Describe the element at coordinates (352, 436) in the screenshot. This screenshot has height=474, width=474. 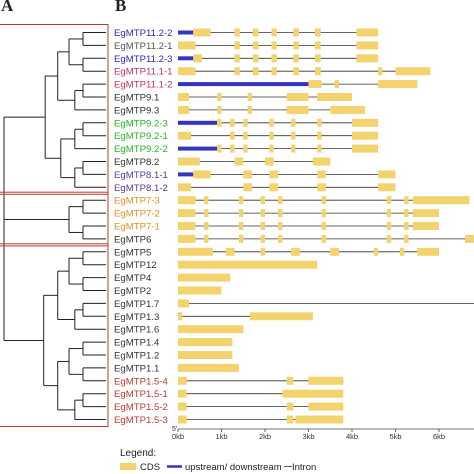
I see `axis-tick-label: 4kb` at that location.